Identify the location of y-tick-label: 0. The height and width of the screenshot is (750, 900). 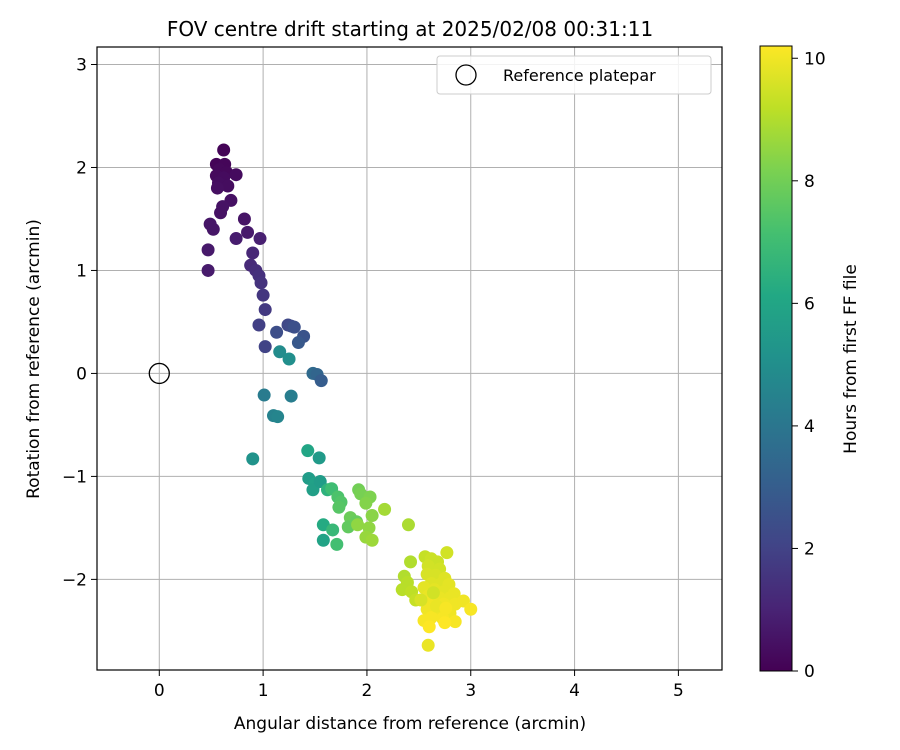
(81, 374).